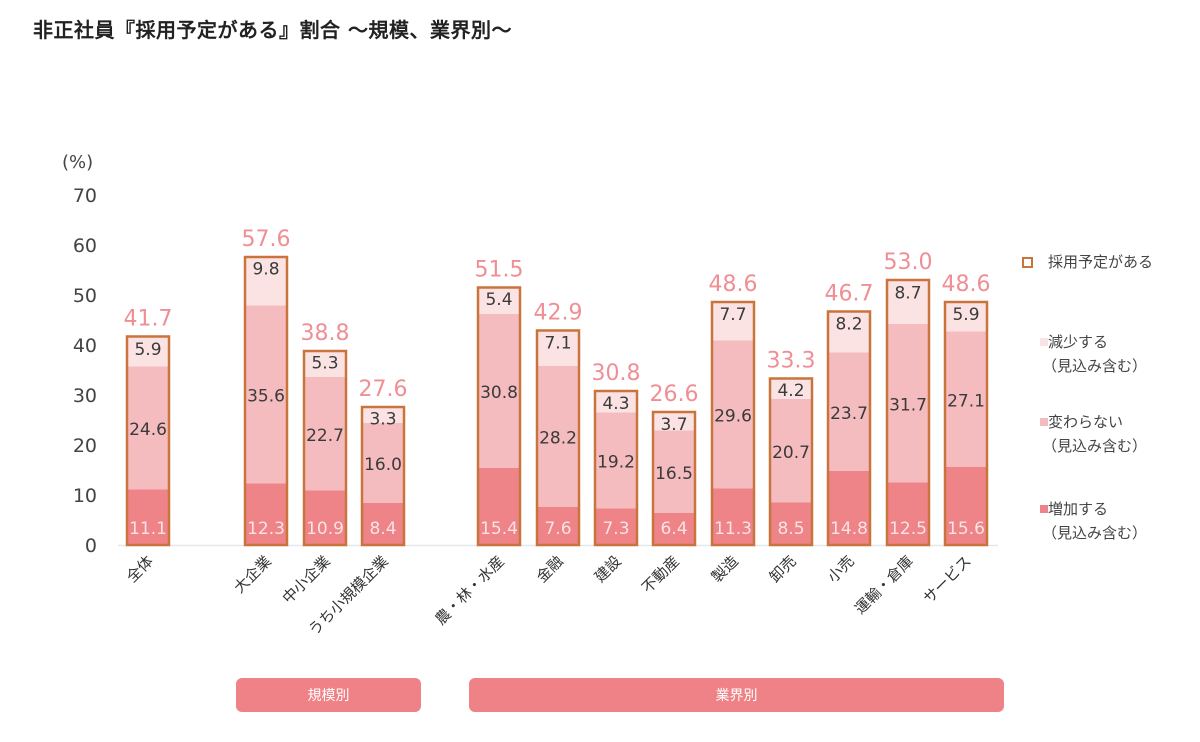  I want to click on x-category-label: 全体, so click(140, 569).